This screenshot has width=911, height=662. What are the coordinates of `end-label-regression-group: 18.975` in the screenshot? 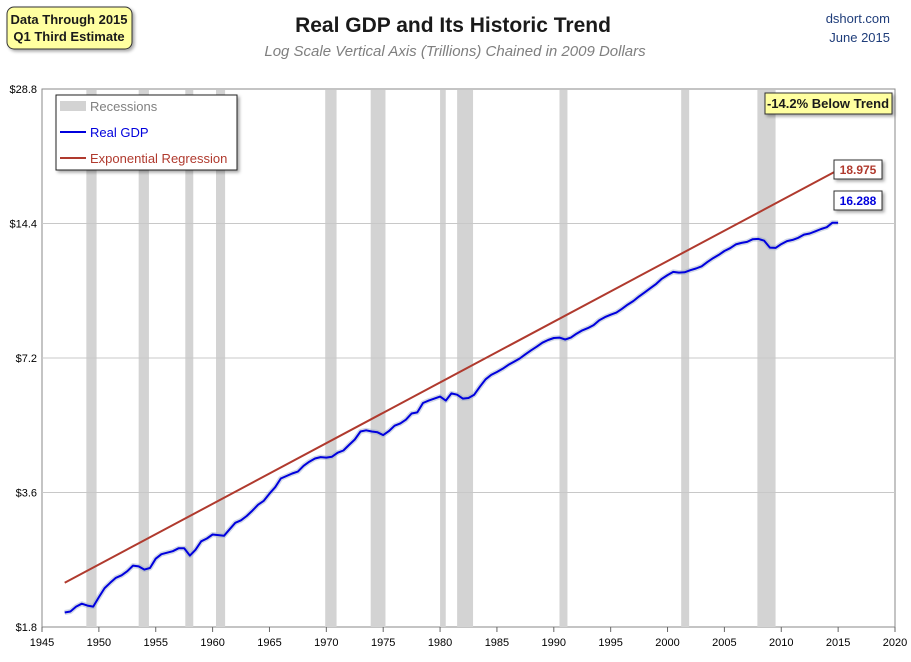 It's located at (858, 169).